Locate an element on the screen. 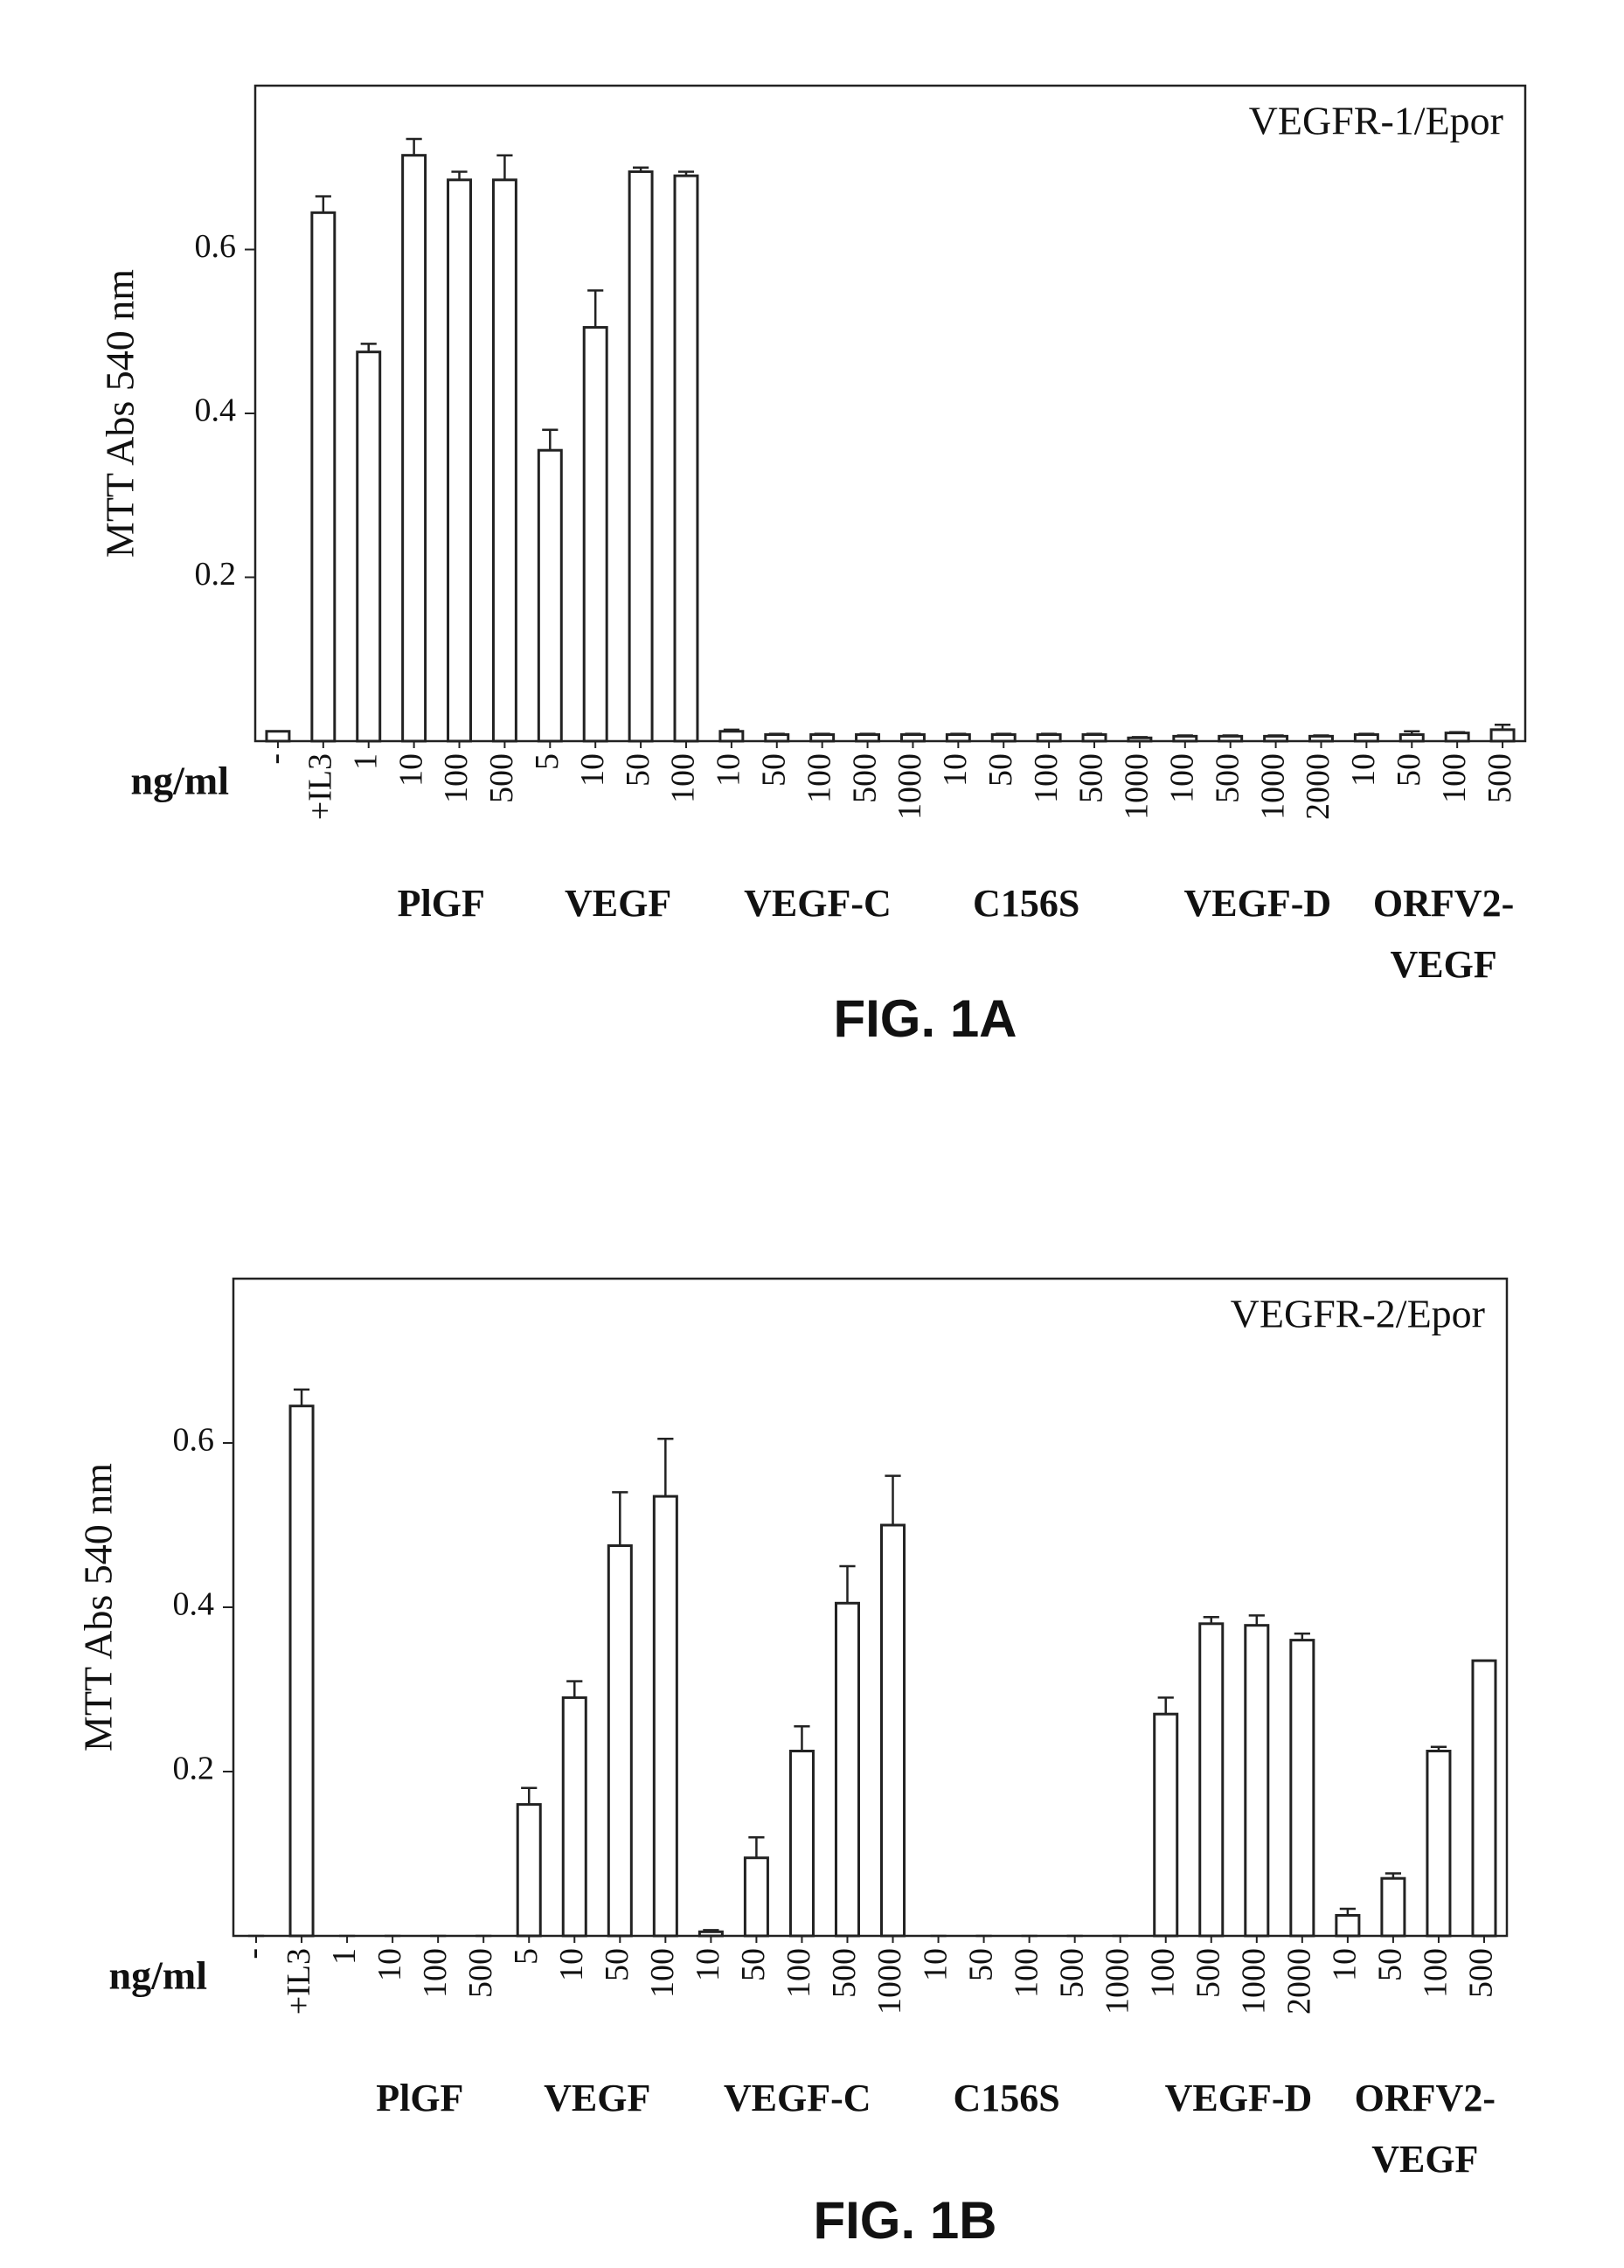  y-tick-label: 0.4 is located at coordinates (216, 410).